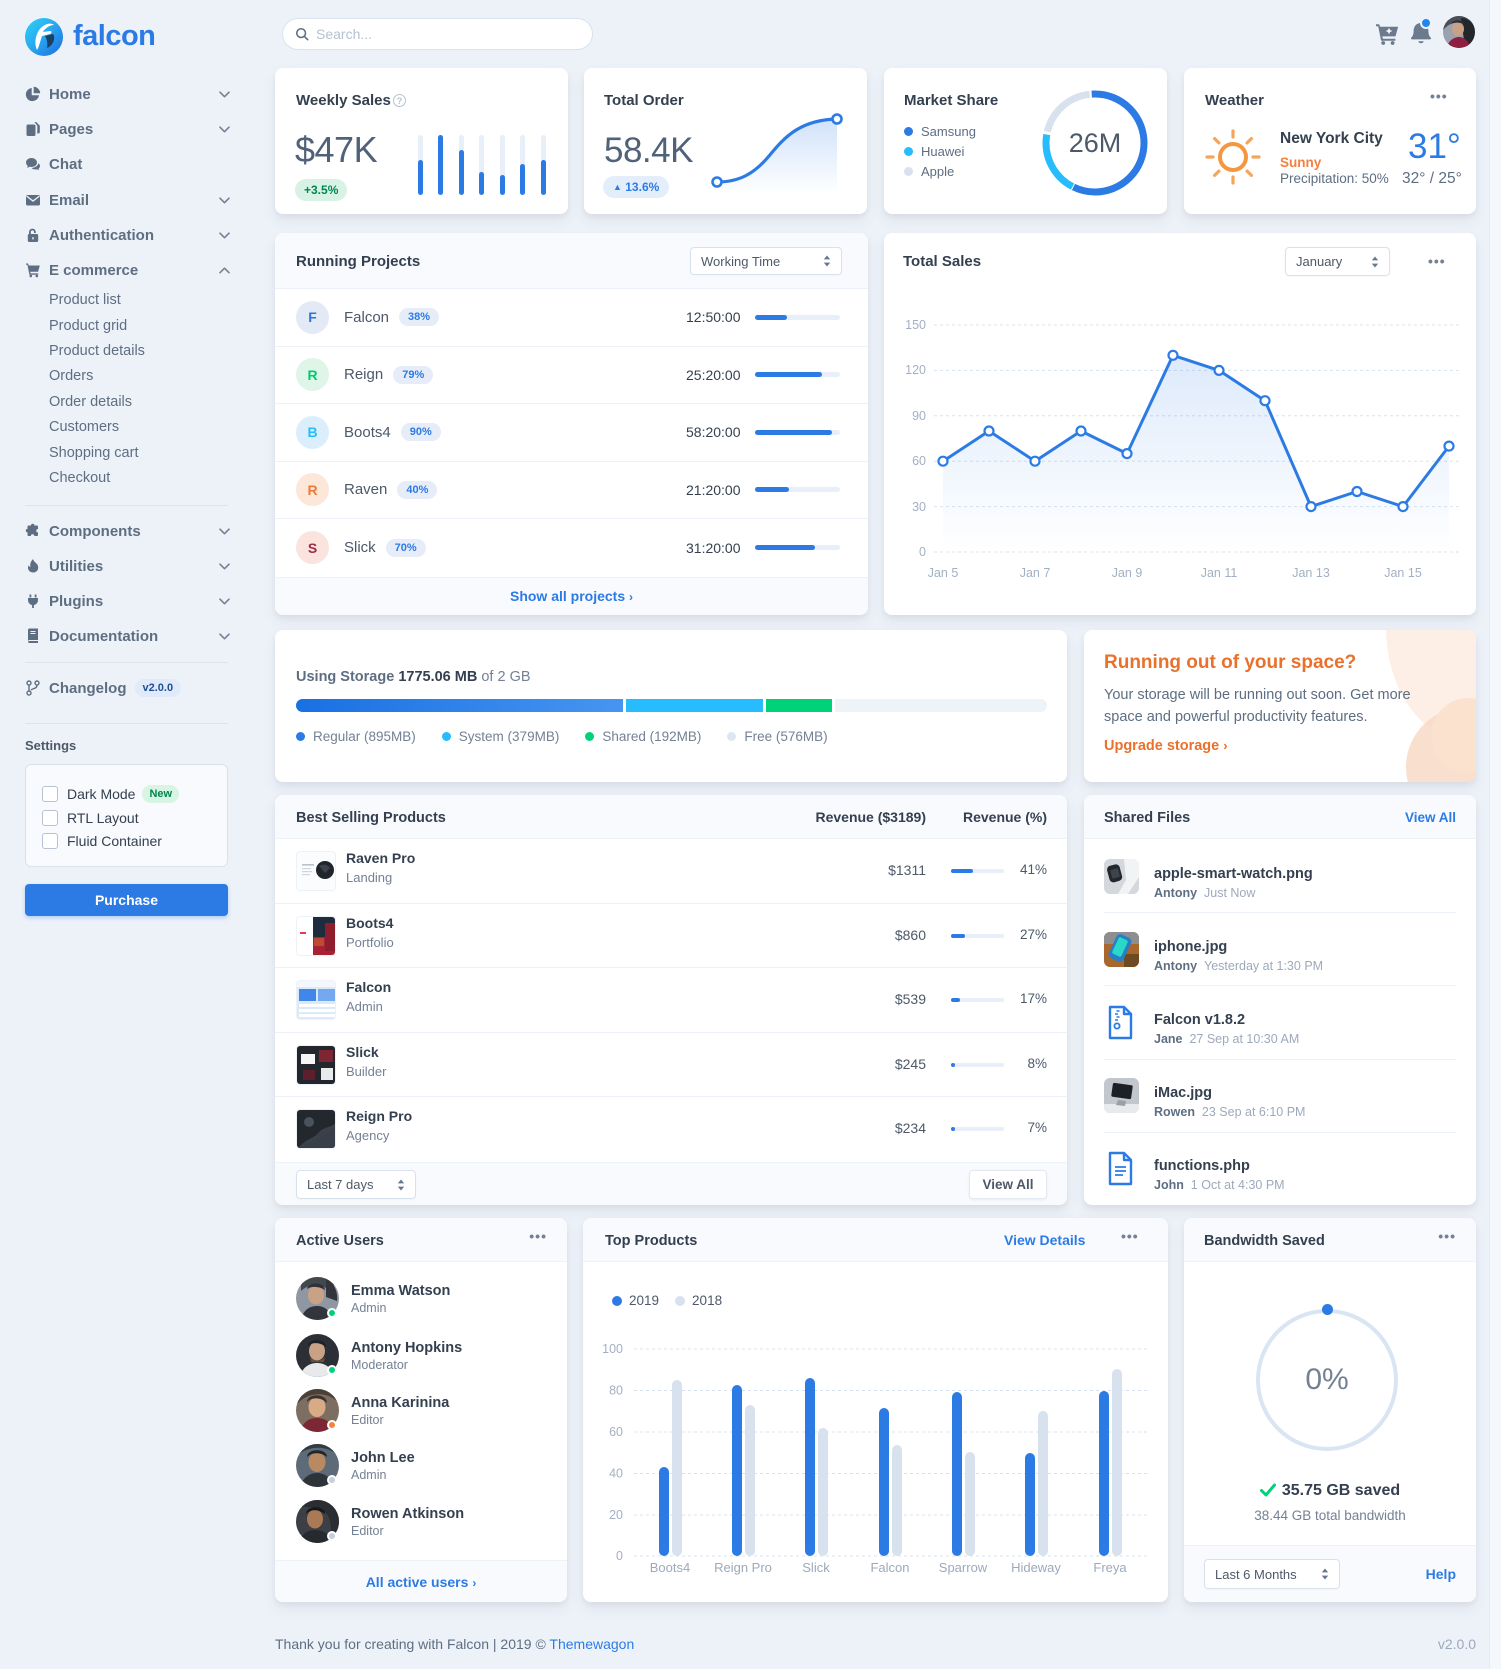 This screenshot has width=1501, height=1669. Describe the element at coordinates (1035, 573) in the screenshot. I see `svg-text: Jan 7` at that location.